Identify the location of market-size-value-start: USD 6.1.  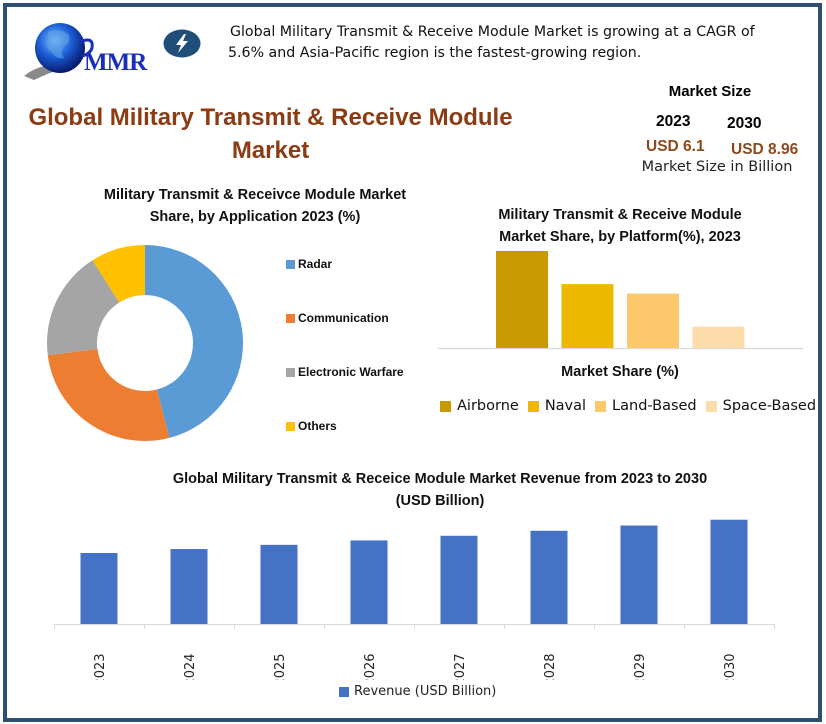
(675, 146).